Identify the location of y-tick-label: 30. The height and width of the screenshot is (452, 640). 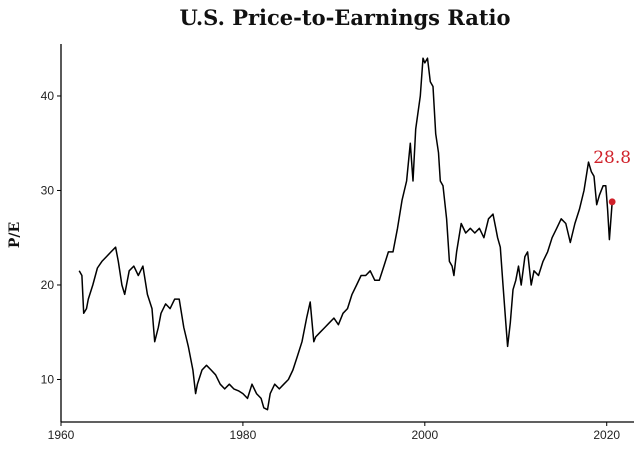
(48, 190).